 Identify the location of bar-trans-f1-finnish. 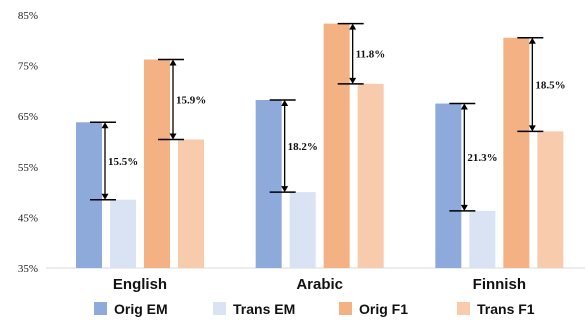
(550, 199).